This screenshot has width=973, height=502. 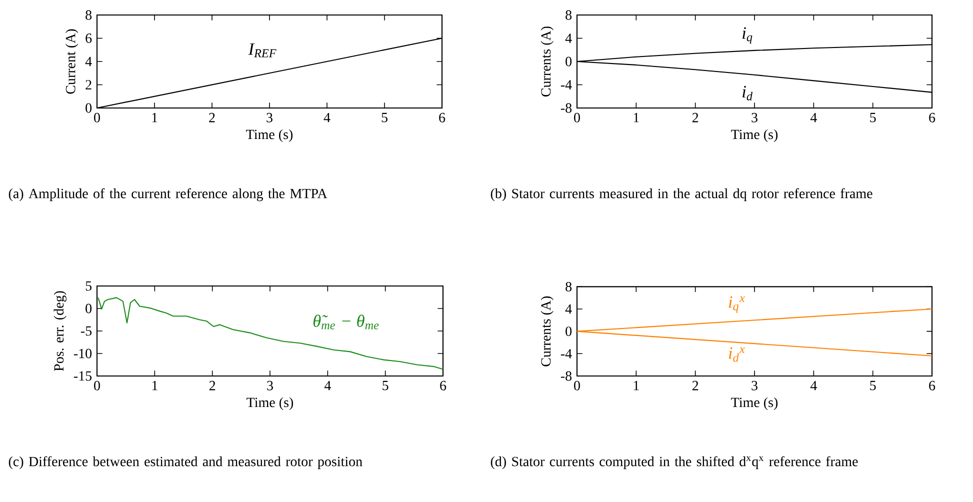 I want to click on y-tick-label: 2, so click(x=89, y=85).